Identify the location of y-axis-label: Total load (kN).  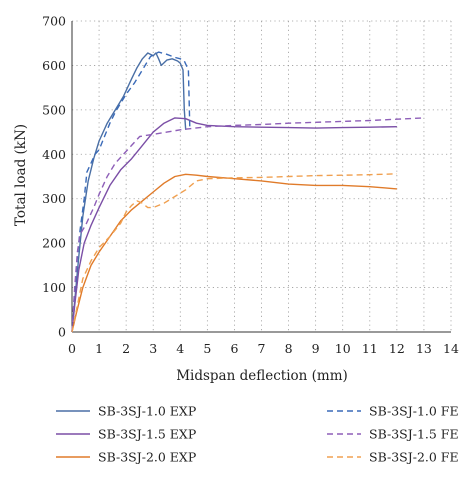
(21, 175).